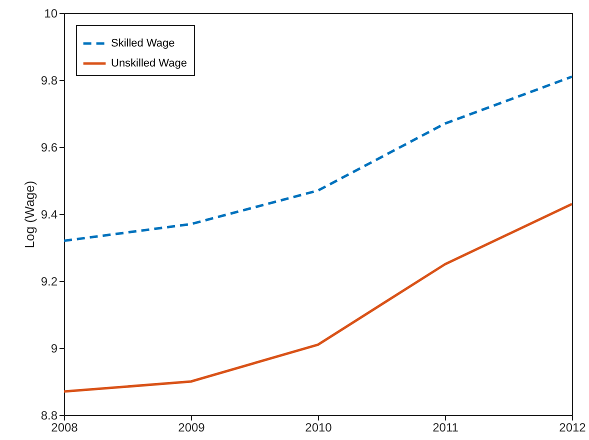 This screenshot has width=589, height=440. Describe the element at coordinates (49, 215) in the screenshot. I see `y-tick-label: 9.4` at that location.